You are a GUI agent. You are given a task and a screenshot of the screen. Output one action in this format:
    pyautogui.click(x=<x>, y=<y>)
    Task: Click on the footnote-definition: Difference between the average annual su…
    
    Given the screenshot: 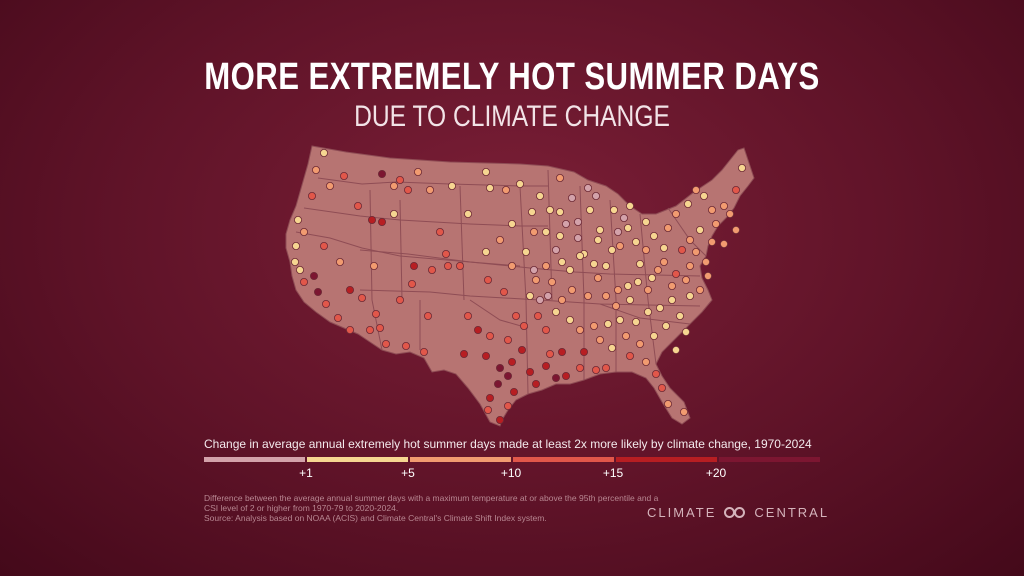 What is the action you would take?
    pyautogui.click(x=431, y=503)
    